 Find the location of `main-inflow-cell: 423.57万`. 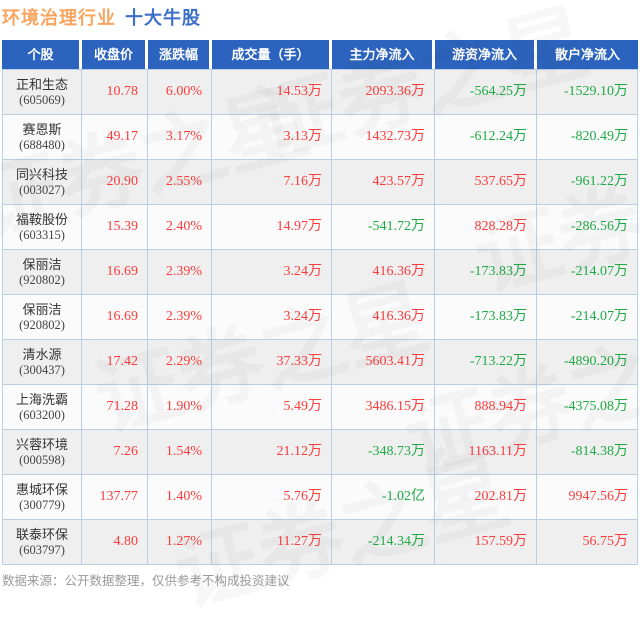

main-inflow-cell: 423.57万 is located at coordinates (383, 182).